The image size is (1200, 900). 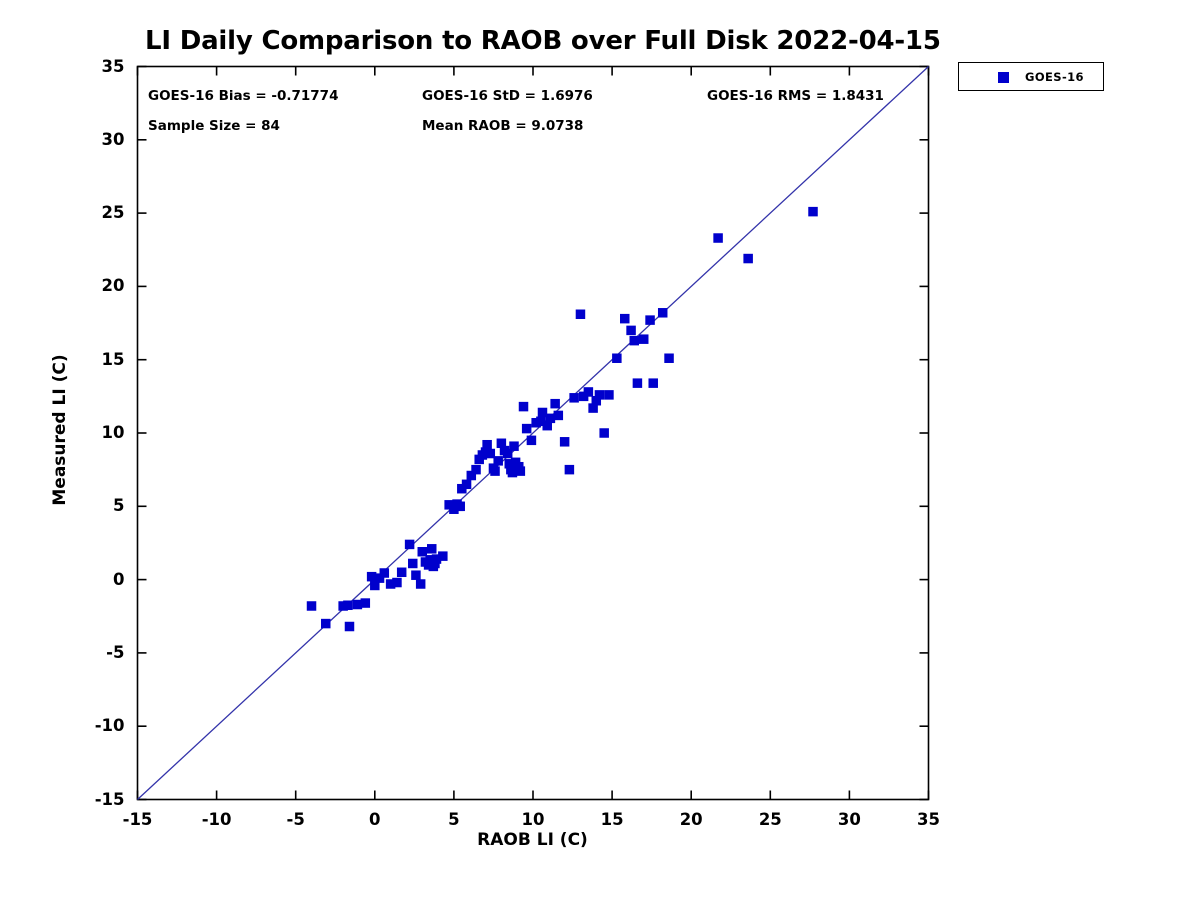 What do you see at coordinates (113, 66) in the screenshot?
I see `y-tick-label: 35` at bounding box center [113, 66].